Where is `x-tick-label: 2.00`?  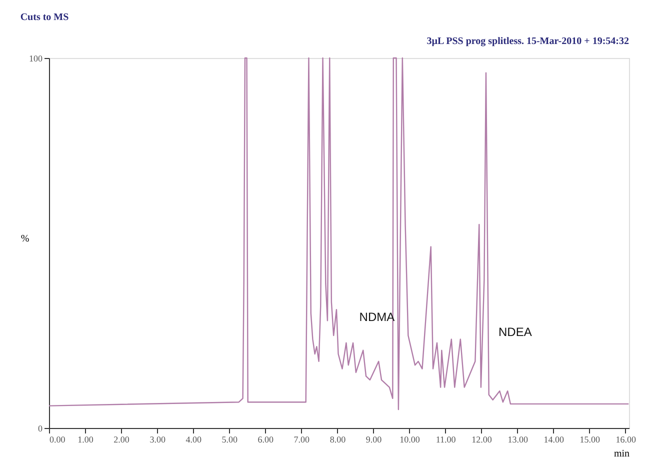
x-tick-label: 2.00 is located at coordinates (122, 439).